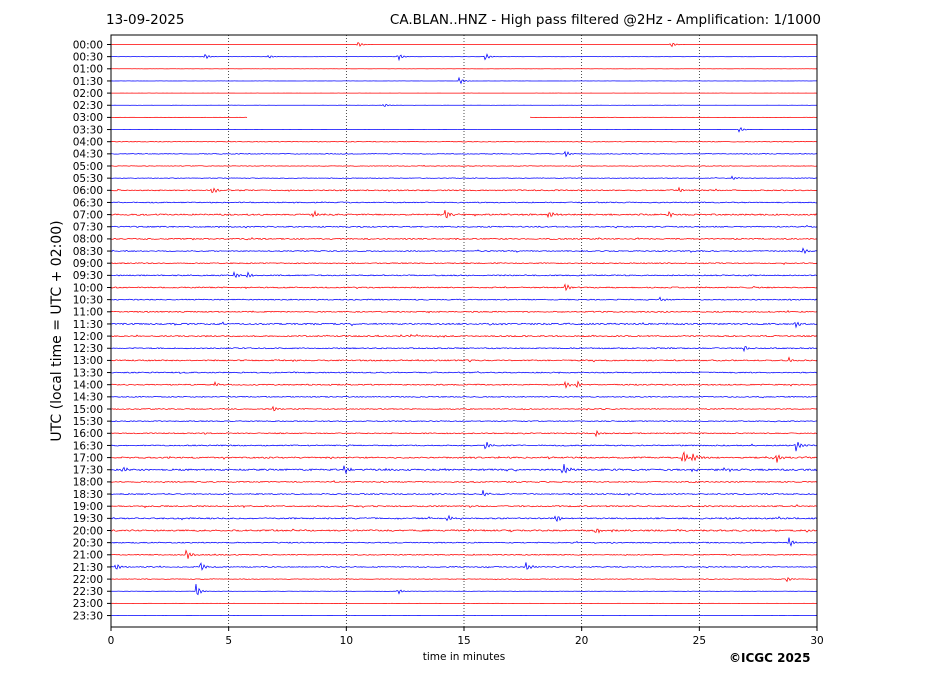 This screenshot has height=696, width=927. What do you see at coordinates (88, 240) in the screenshot?
I see `y-tick-label: 08:00` at bounding box center [88, 240].